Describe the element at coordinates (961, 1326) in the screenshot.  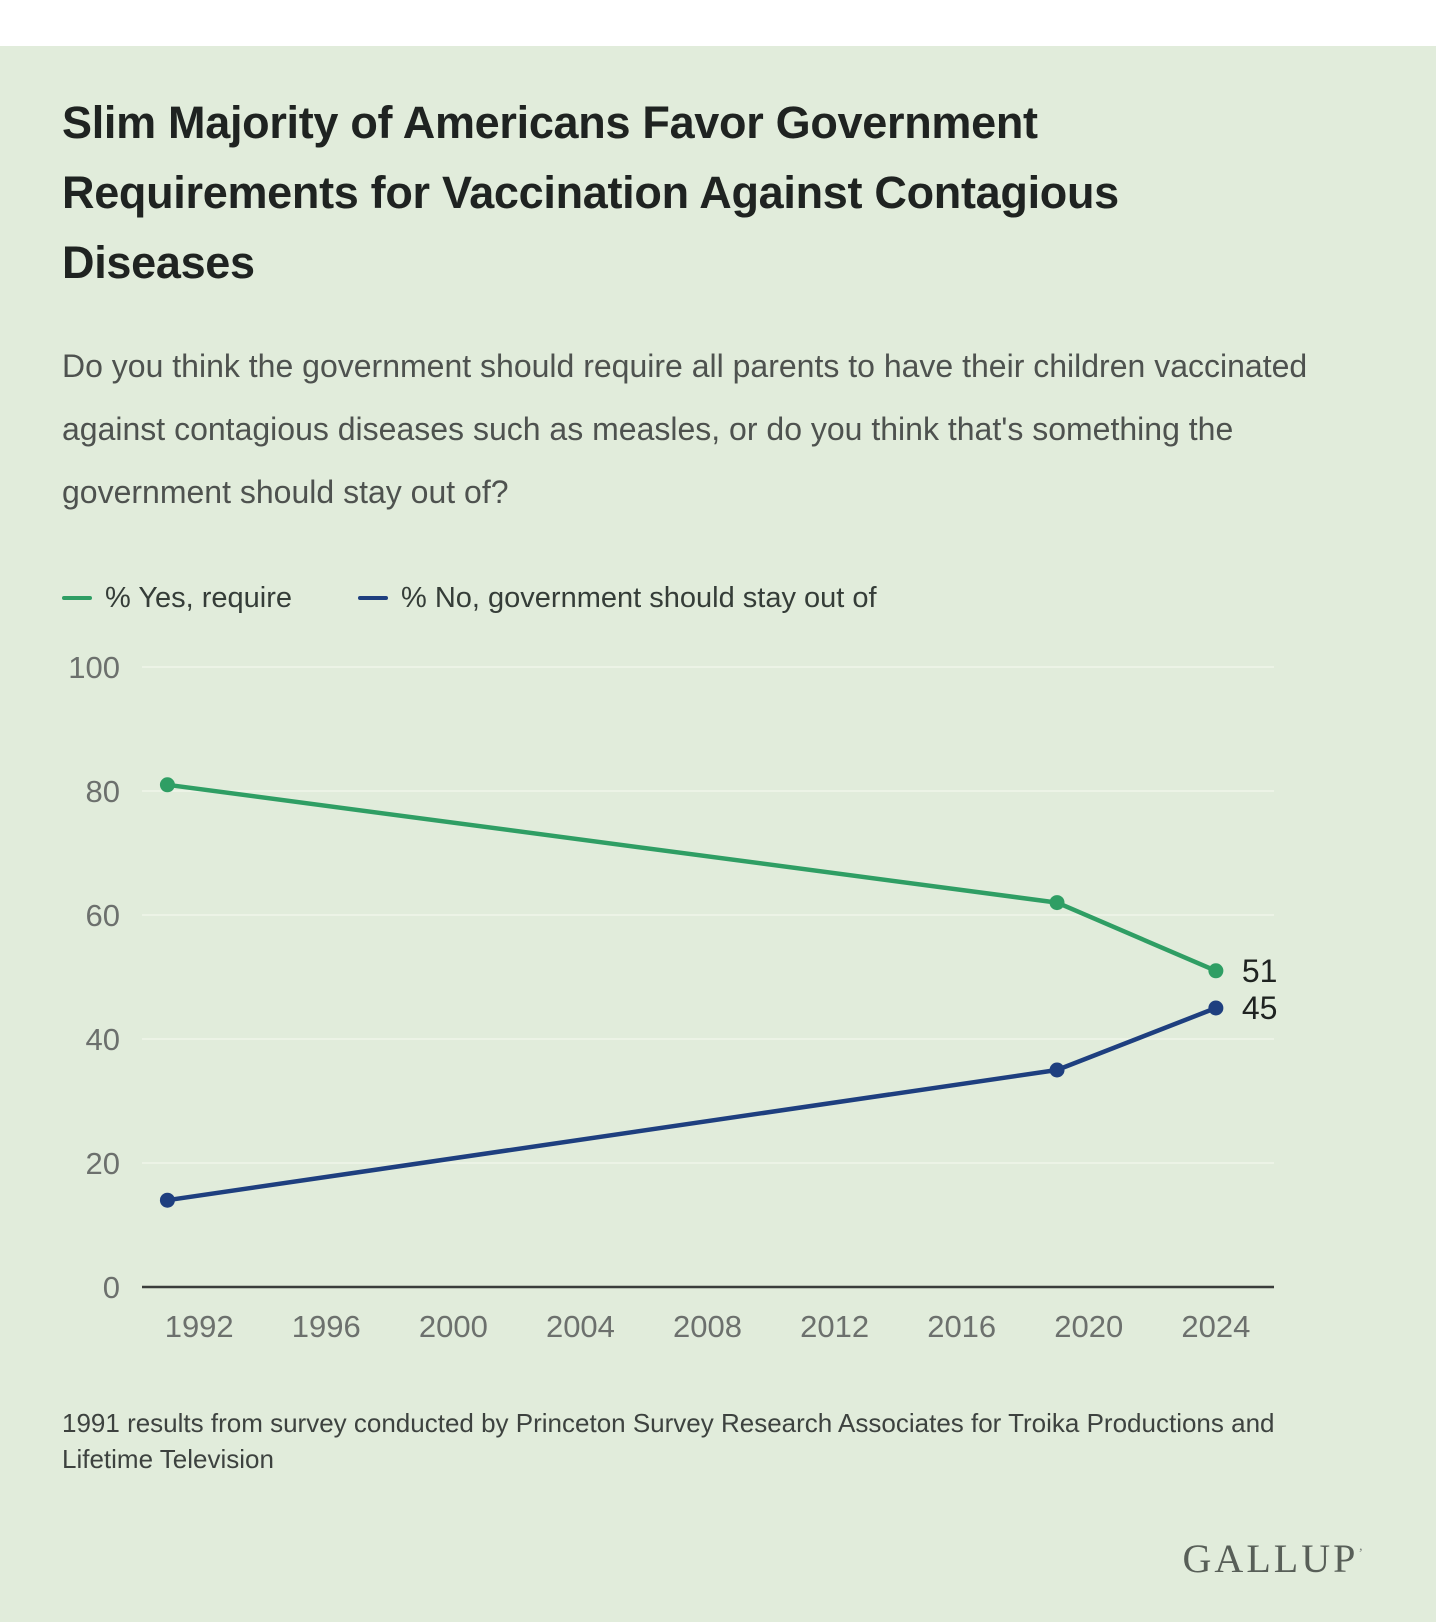
I see `svg-text: 2016` at that location.